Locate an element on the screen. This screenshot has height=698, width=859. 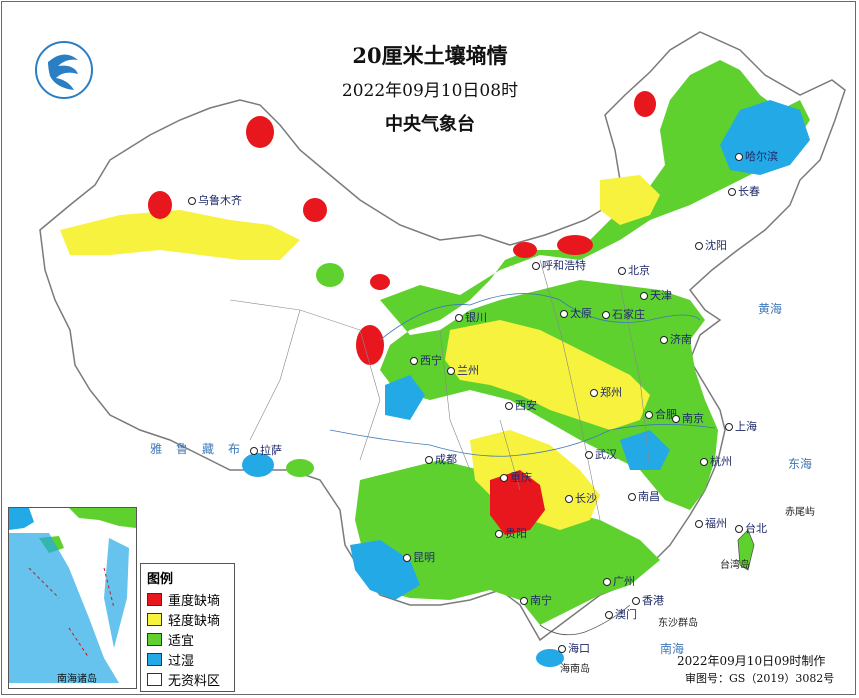
taiwan is located at coordinates (746, 550).